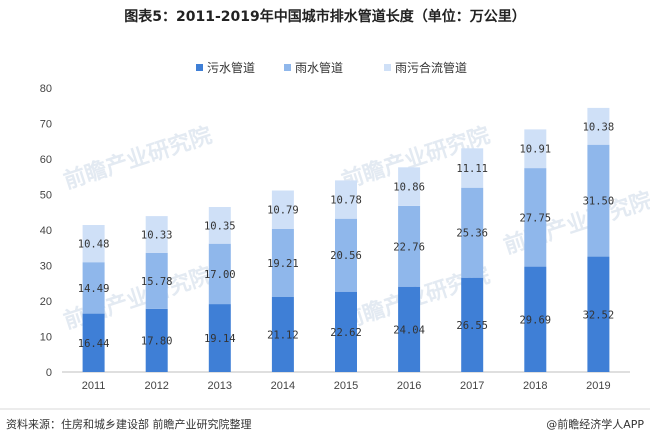 The image size is (650, 443). I want to click on data-label: 22.76, so click(409, 247).